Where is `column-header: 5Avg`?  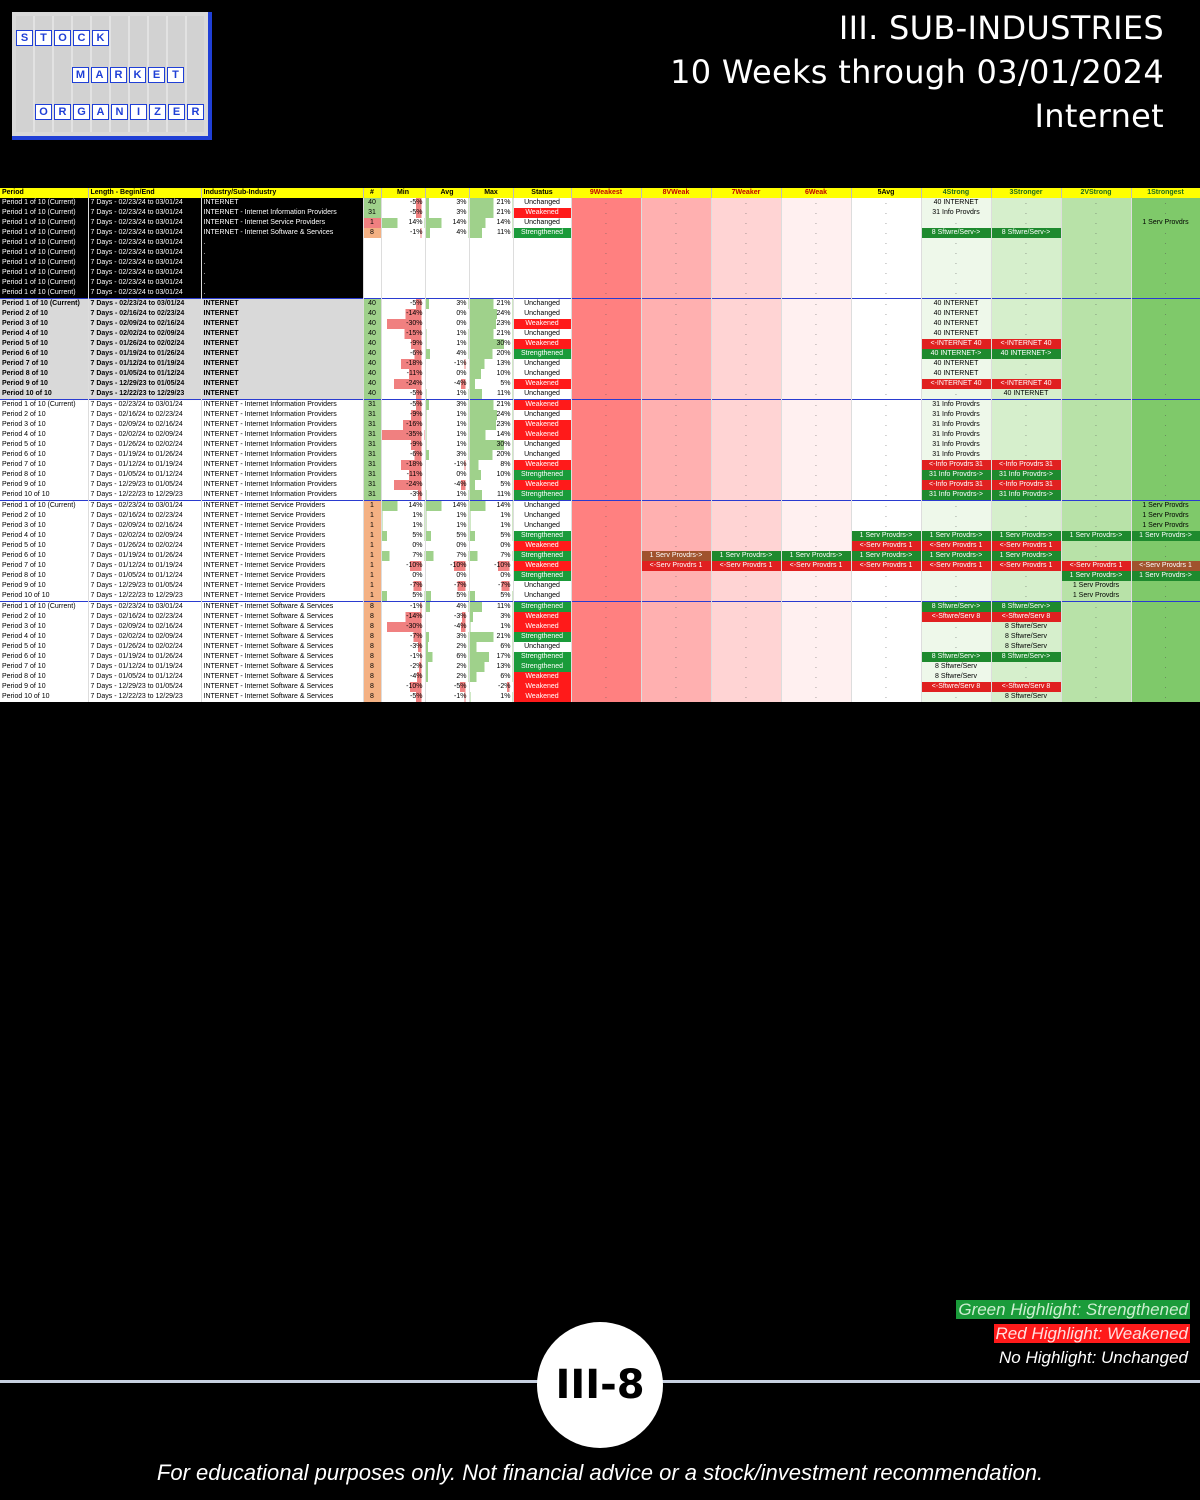
column-header: 5Avg is located at coordinates (886, 193).